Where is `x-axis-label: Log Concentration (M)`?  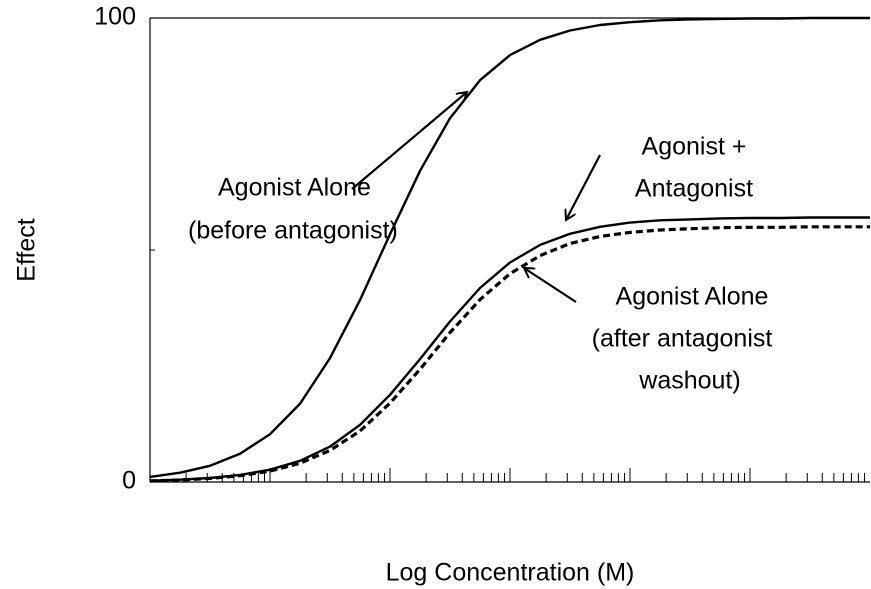 x-axis-label: Log Concentration (M) is located at coordinates (510, 573).